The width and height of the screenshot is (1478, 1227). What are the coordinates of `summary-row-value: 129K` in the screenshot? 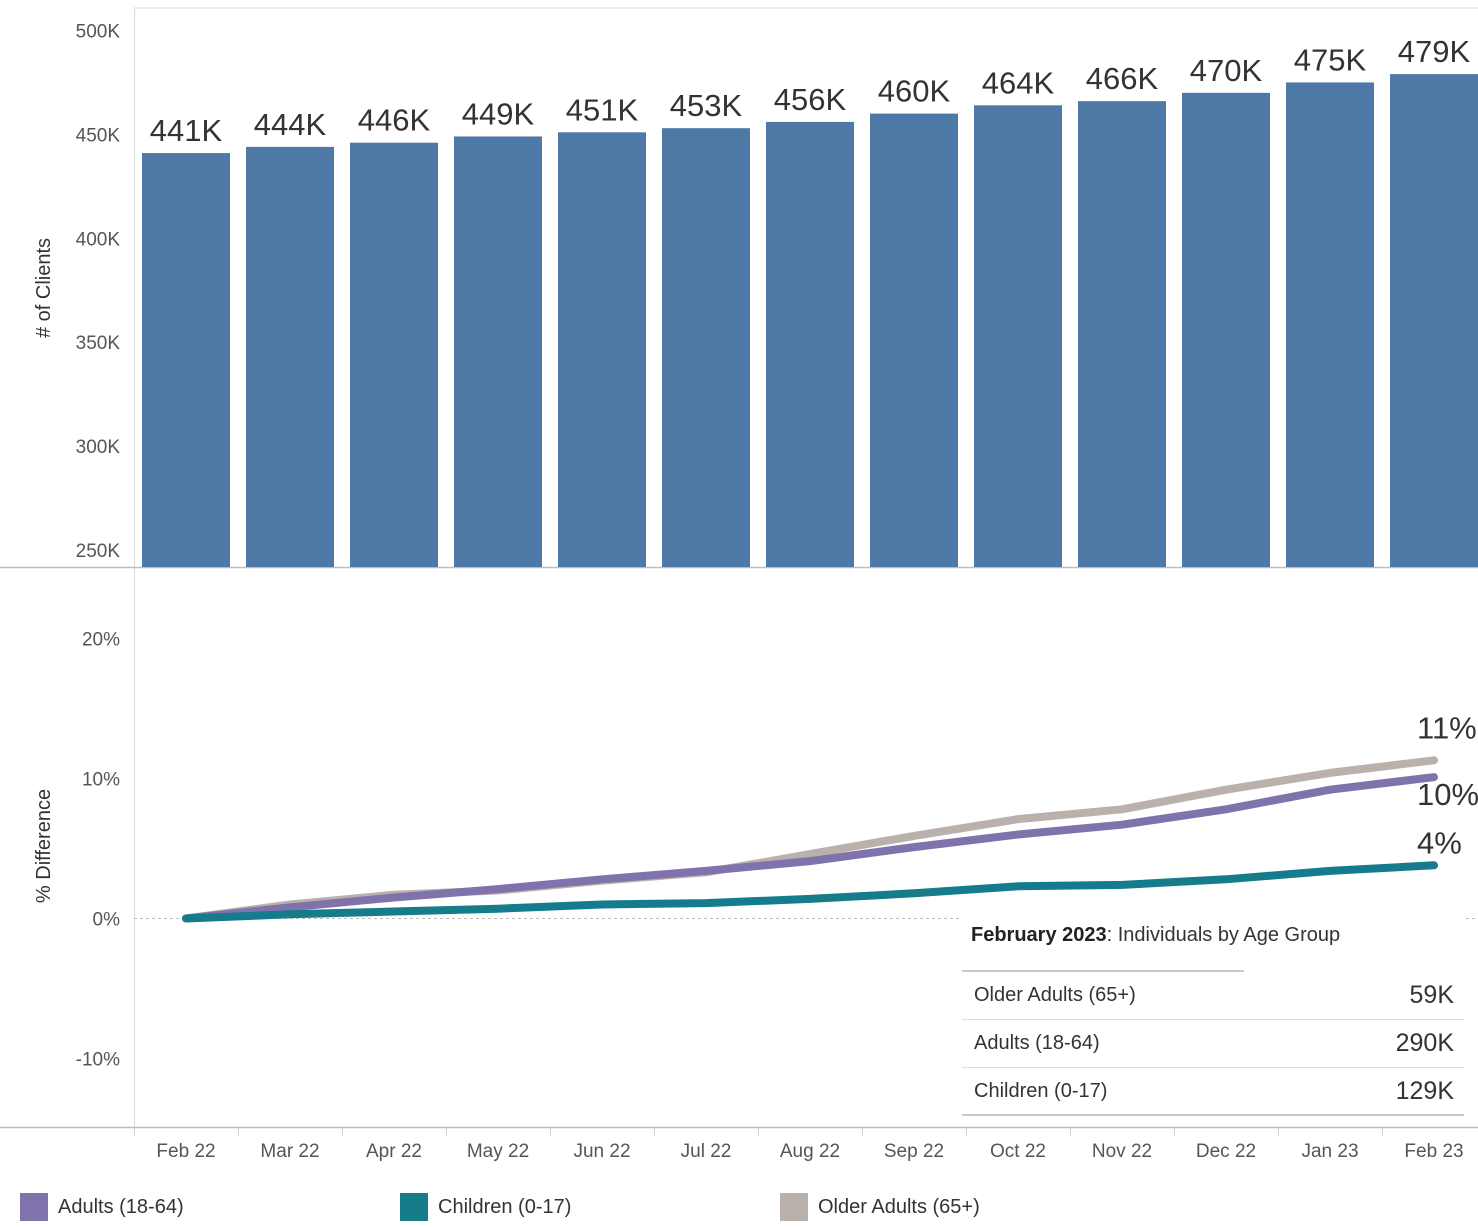 It's located at (1424, 1090).